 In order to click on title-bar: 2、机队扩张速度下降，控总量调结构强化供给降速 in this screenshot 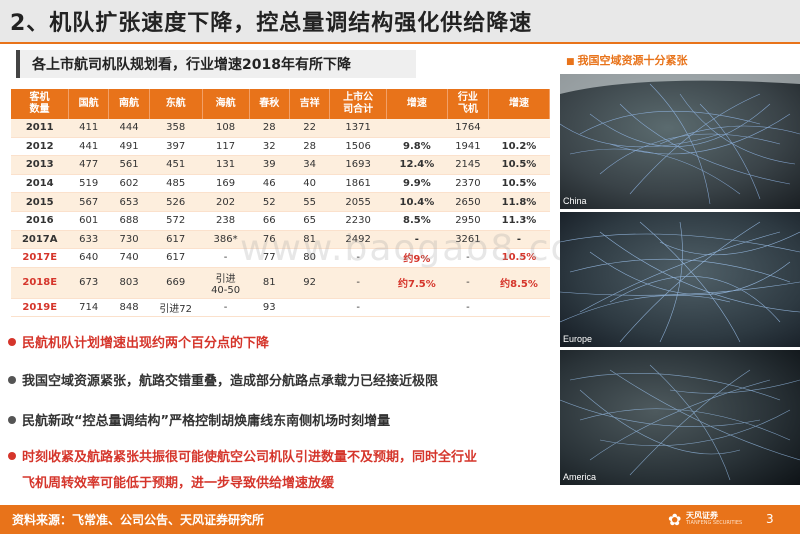, I will do `click(400, 21)`.